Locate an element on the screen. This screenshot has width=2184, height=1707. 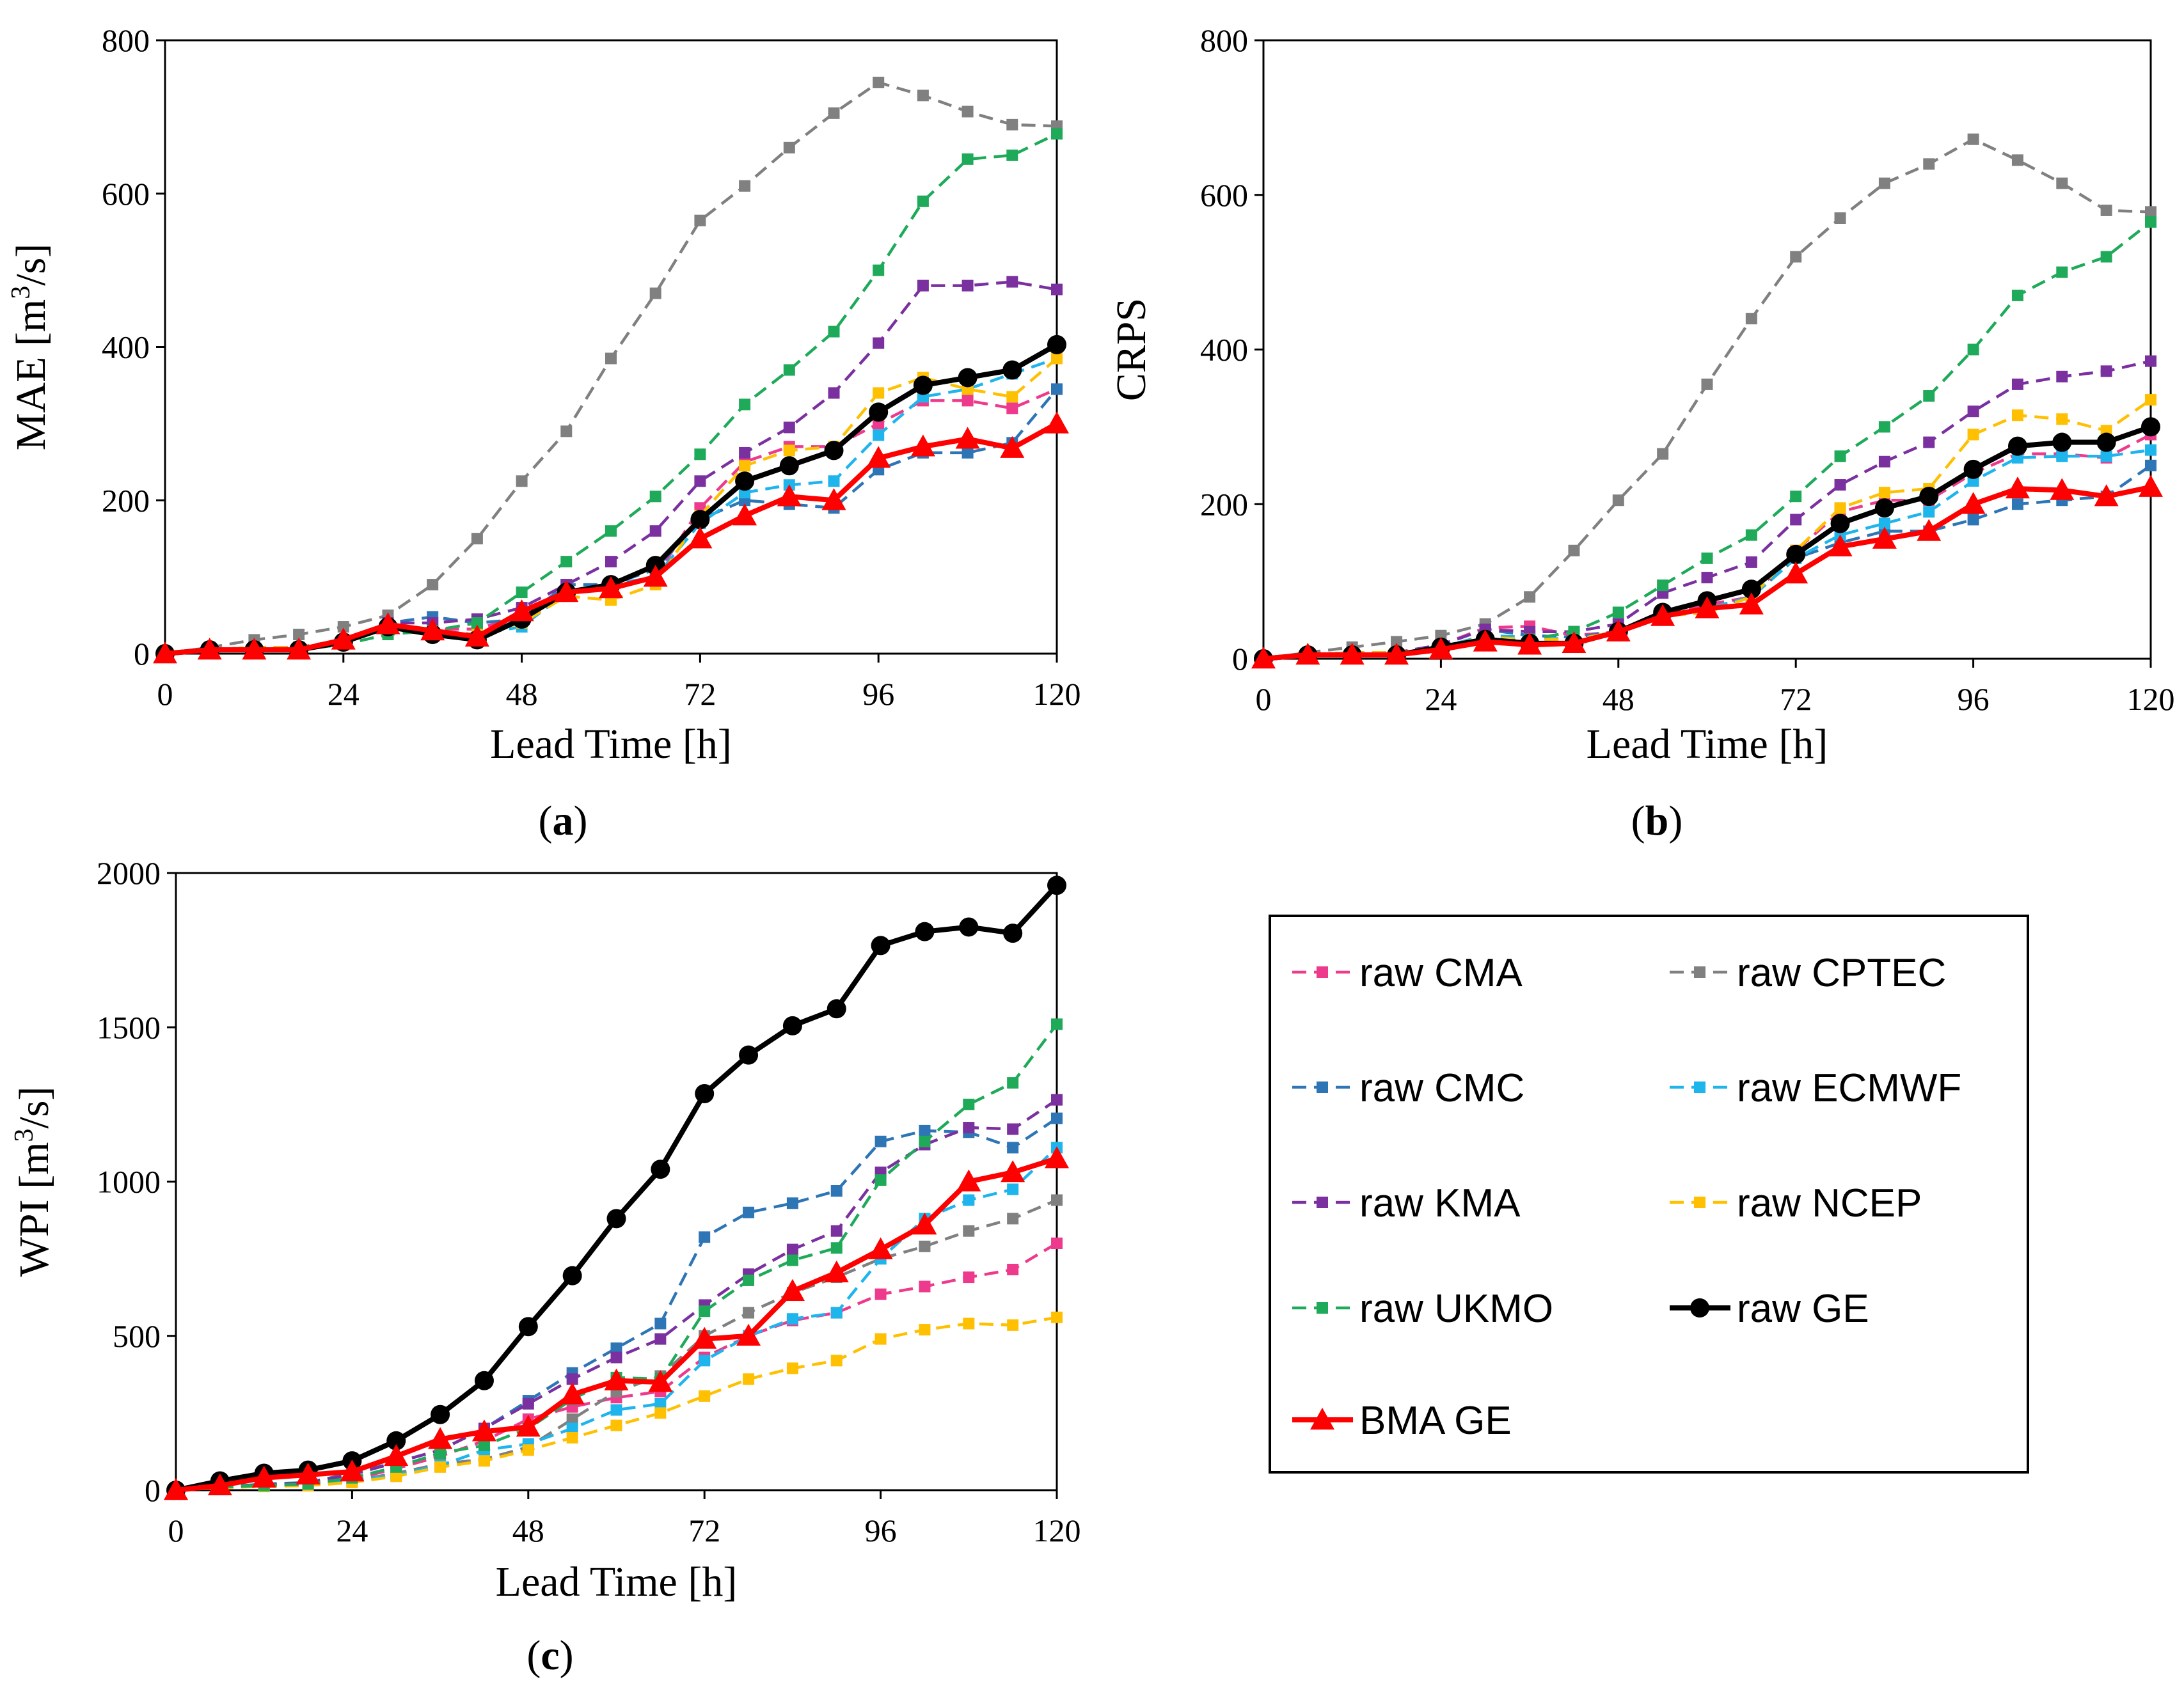
legend-entry-raw-ge: raw GE is located at coordinates (1770, 1309).